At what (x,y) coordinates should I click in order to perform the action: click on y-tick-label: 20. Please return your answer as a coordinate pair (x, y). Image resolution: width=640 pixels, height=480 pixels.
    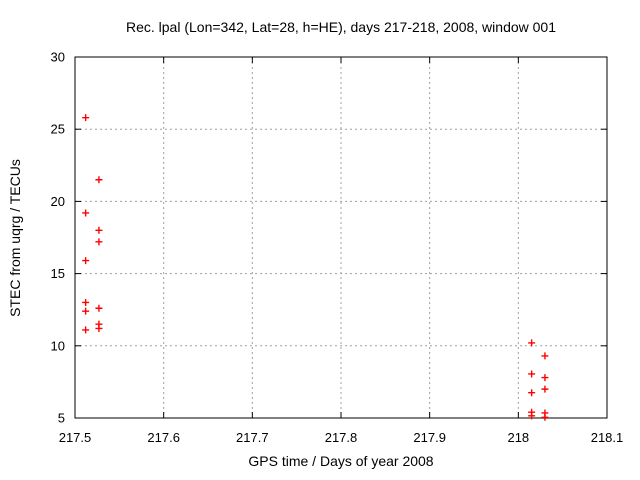
    Looking at the image, I should click on (58, 201).